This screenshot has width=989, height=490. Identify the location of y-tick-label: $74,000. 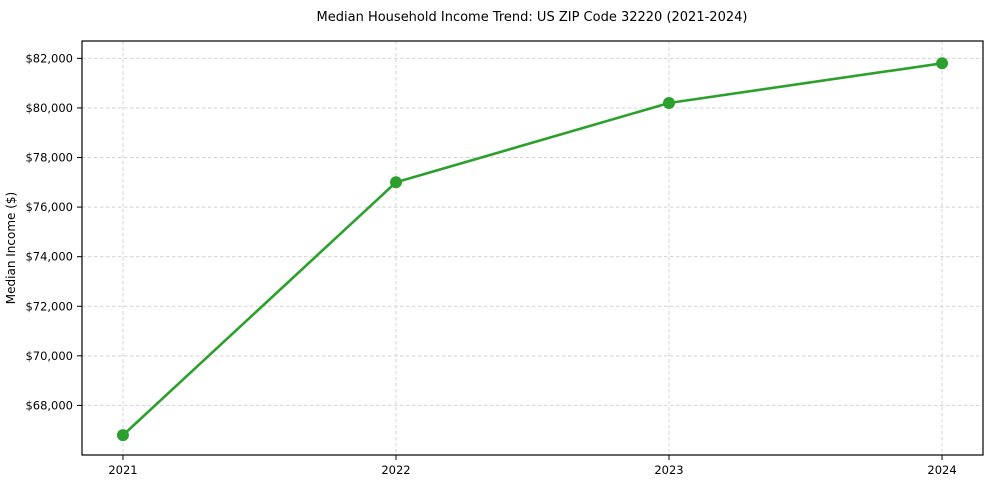
(49, 257).